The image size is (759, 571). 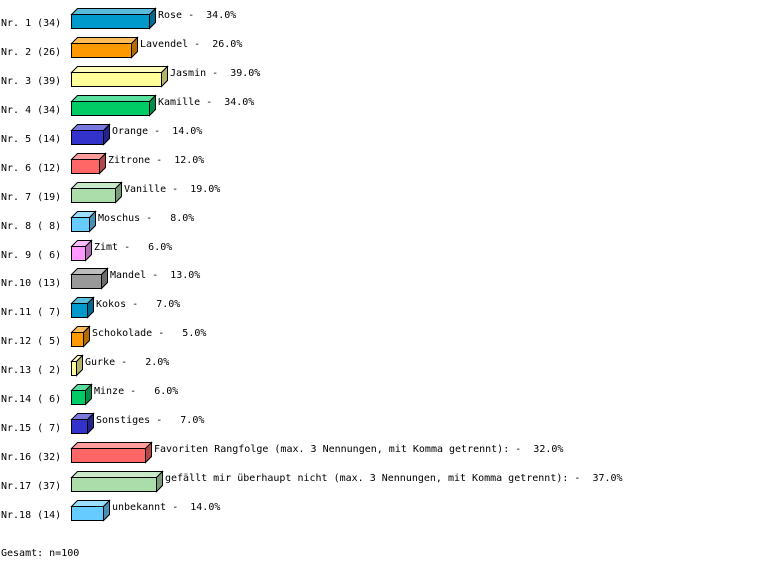 I want to click on row-label: Nr.18 (14), so click(x=31, y=515).